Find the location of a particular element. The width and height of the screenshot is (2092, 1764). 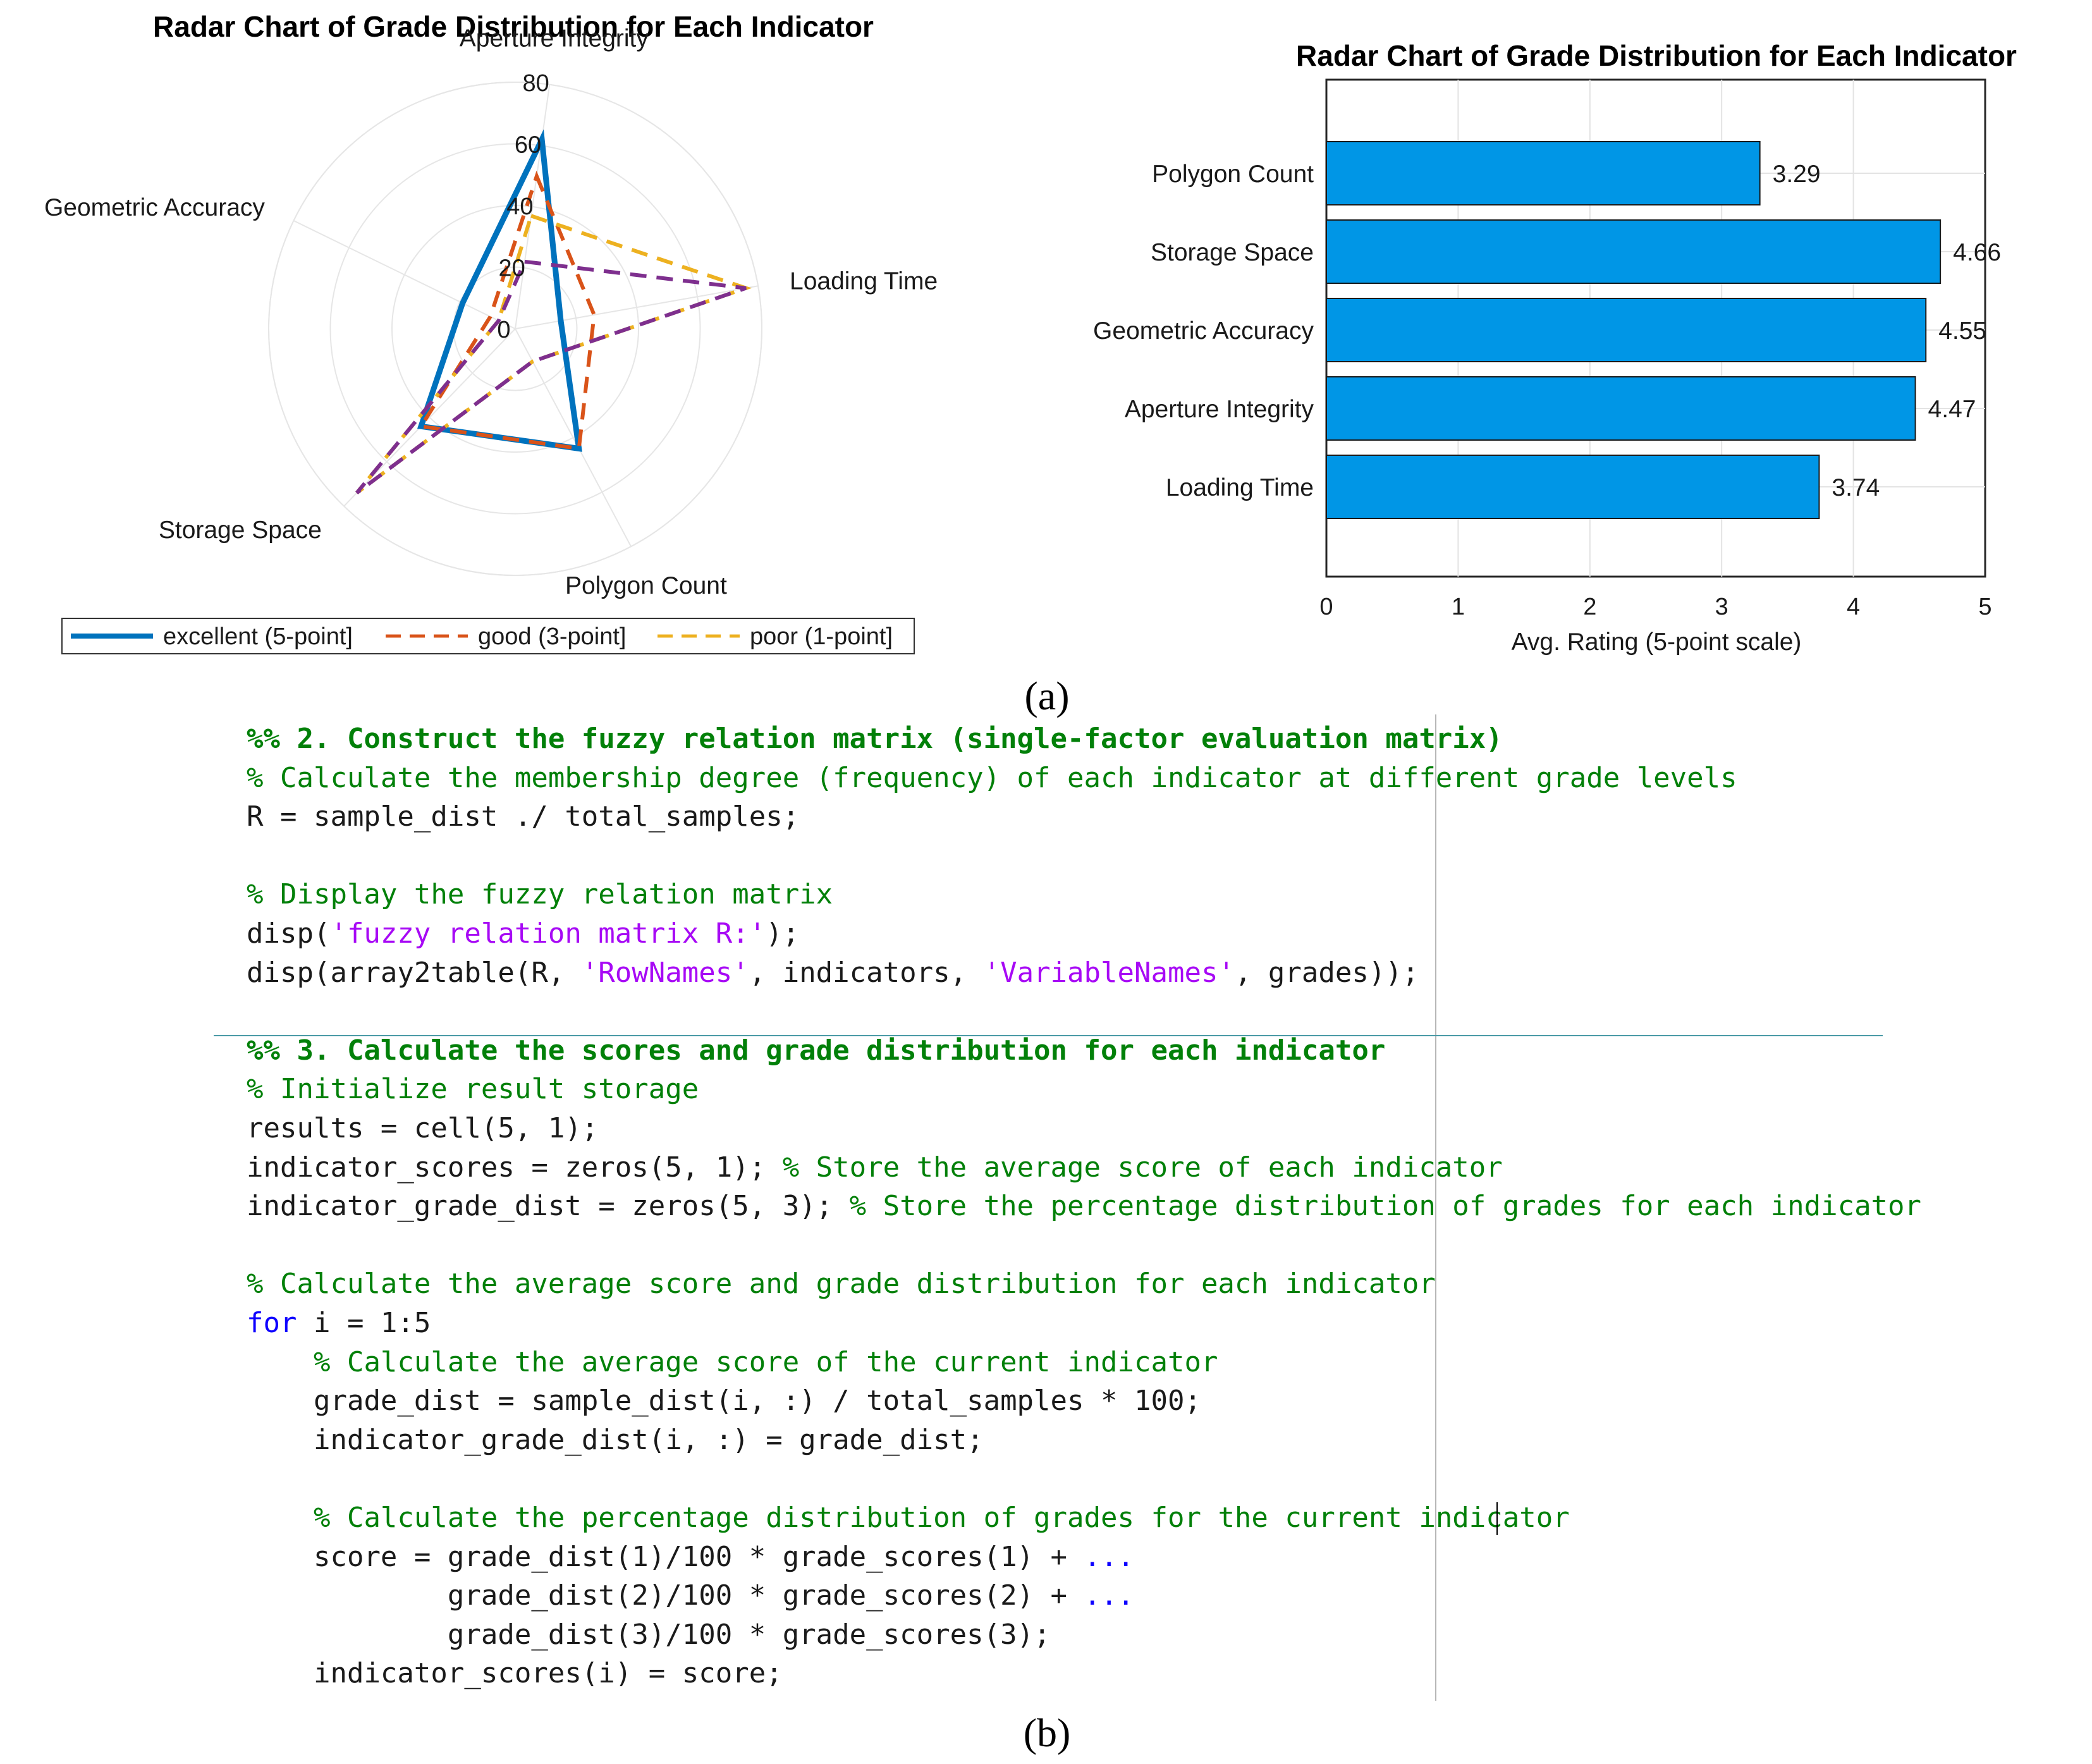

bar-value-label: 3.29 is located at coordinates (1797, 174).